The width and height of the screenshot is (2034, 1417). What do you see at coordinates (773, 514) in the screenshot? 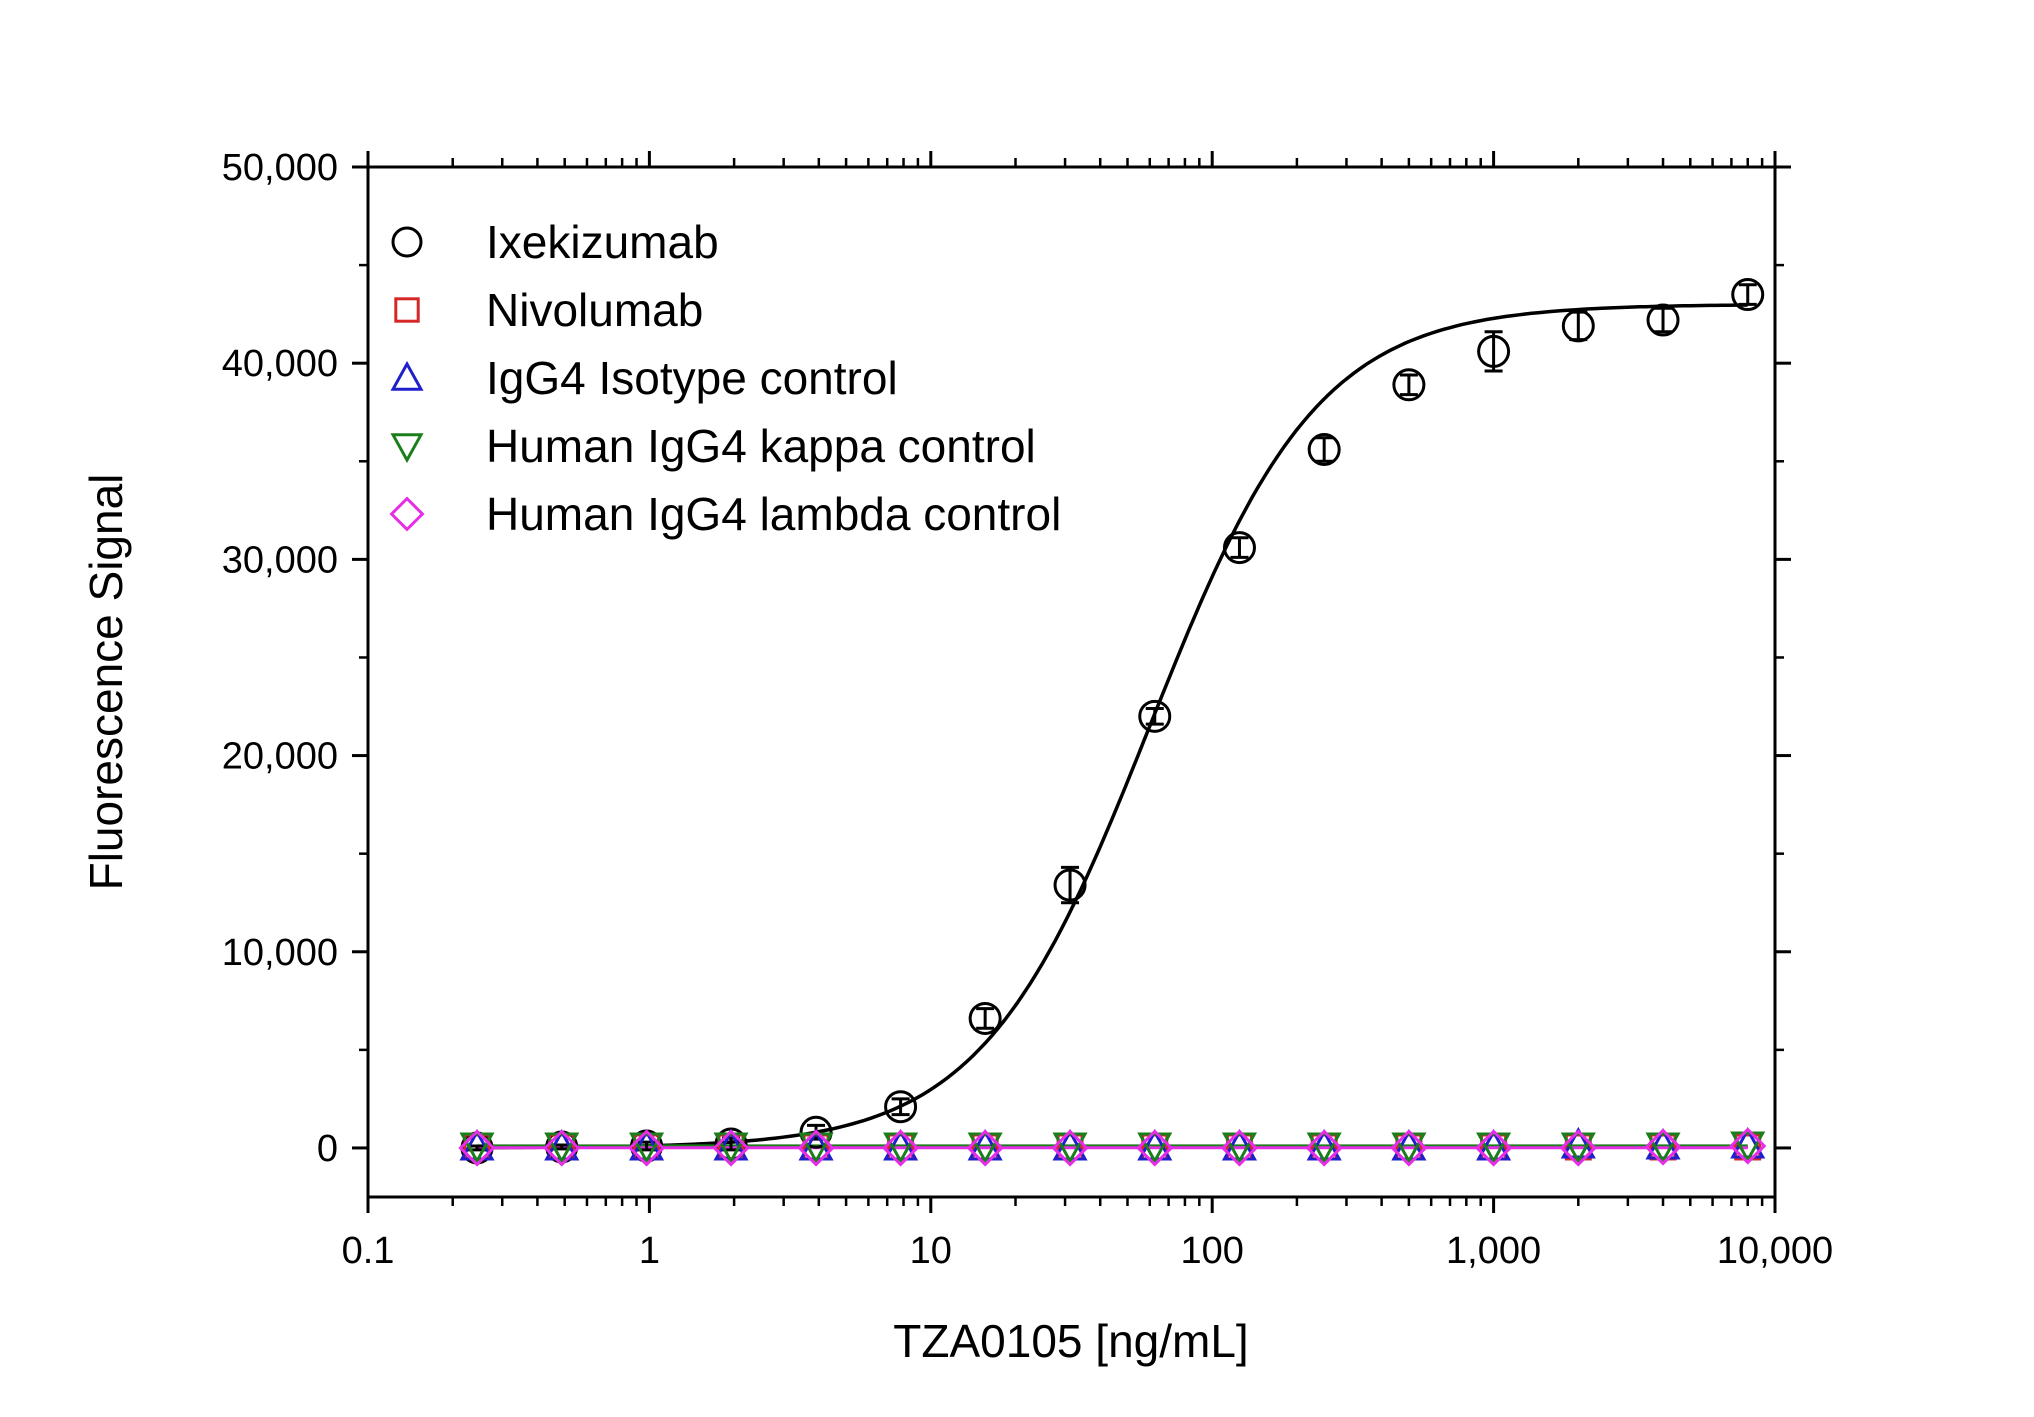
I see `legend-label-4: Human IgG4 lambda control` at bounding box center [773, 514].